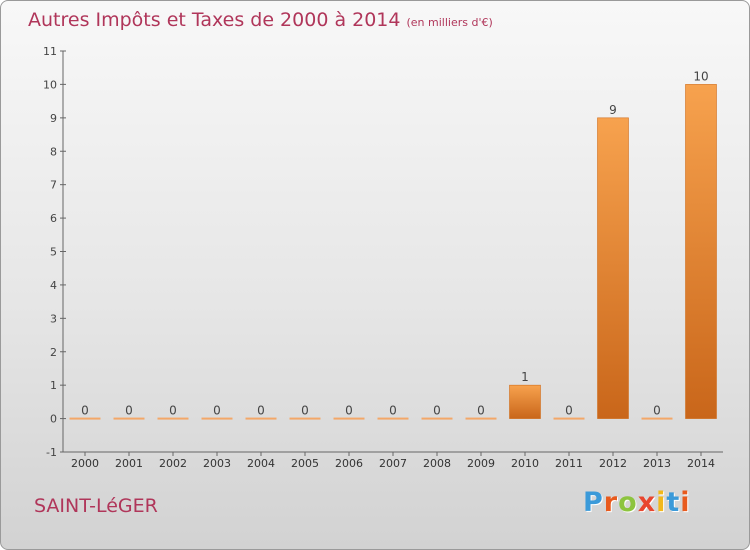  I want to click on y-tick-label: 9, so click(53, 118).